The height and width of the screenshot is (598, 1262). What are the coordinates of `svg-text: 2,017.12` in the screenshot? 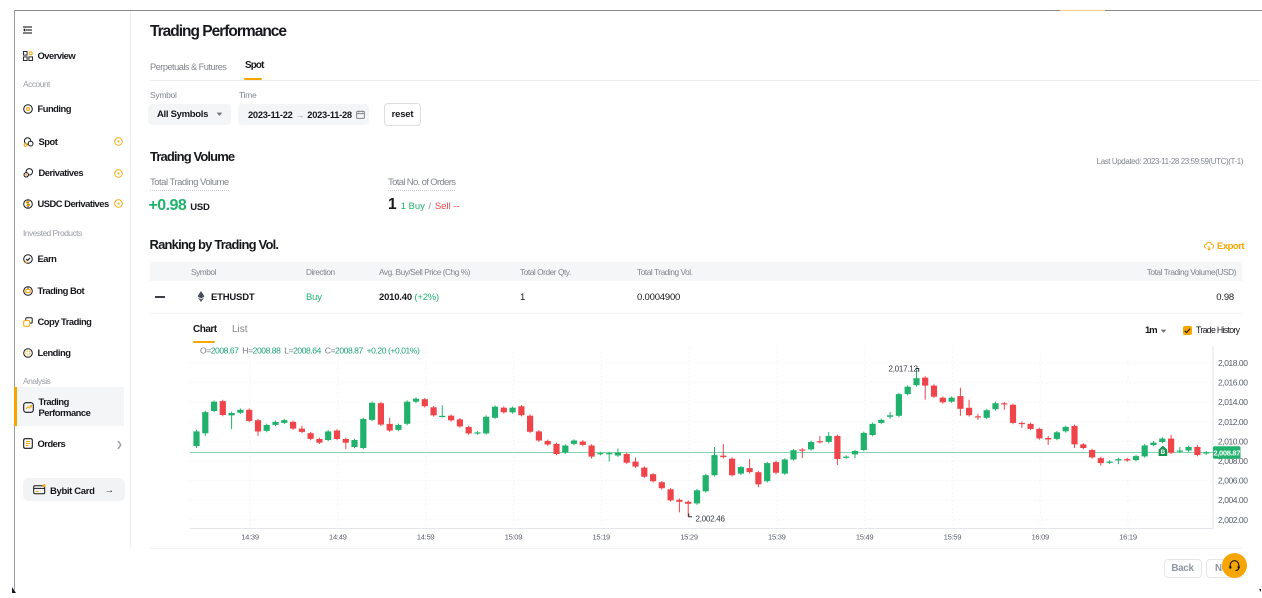 It's located at (904, 369).